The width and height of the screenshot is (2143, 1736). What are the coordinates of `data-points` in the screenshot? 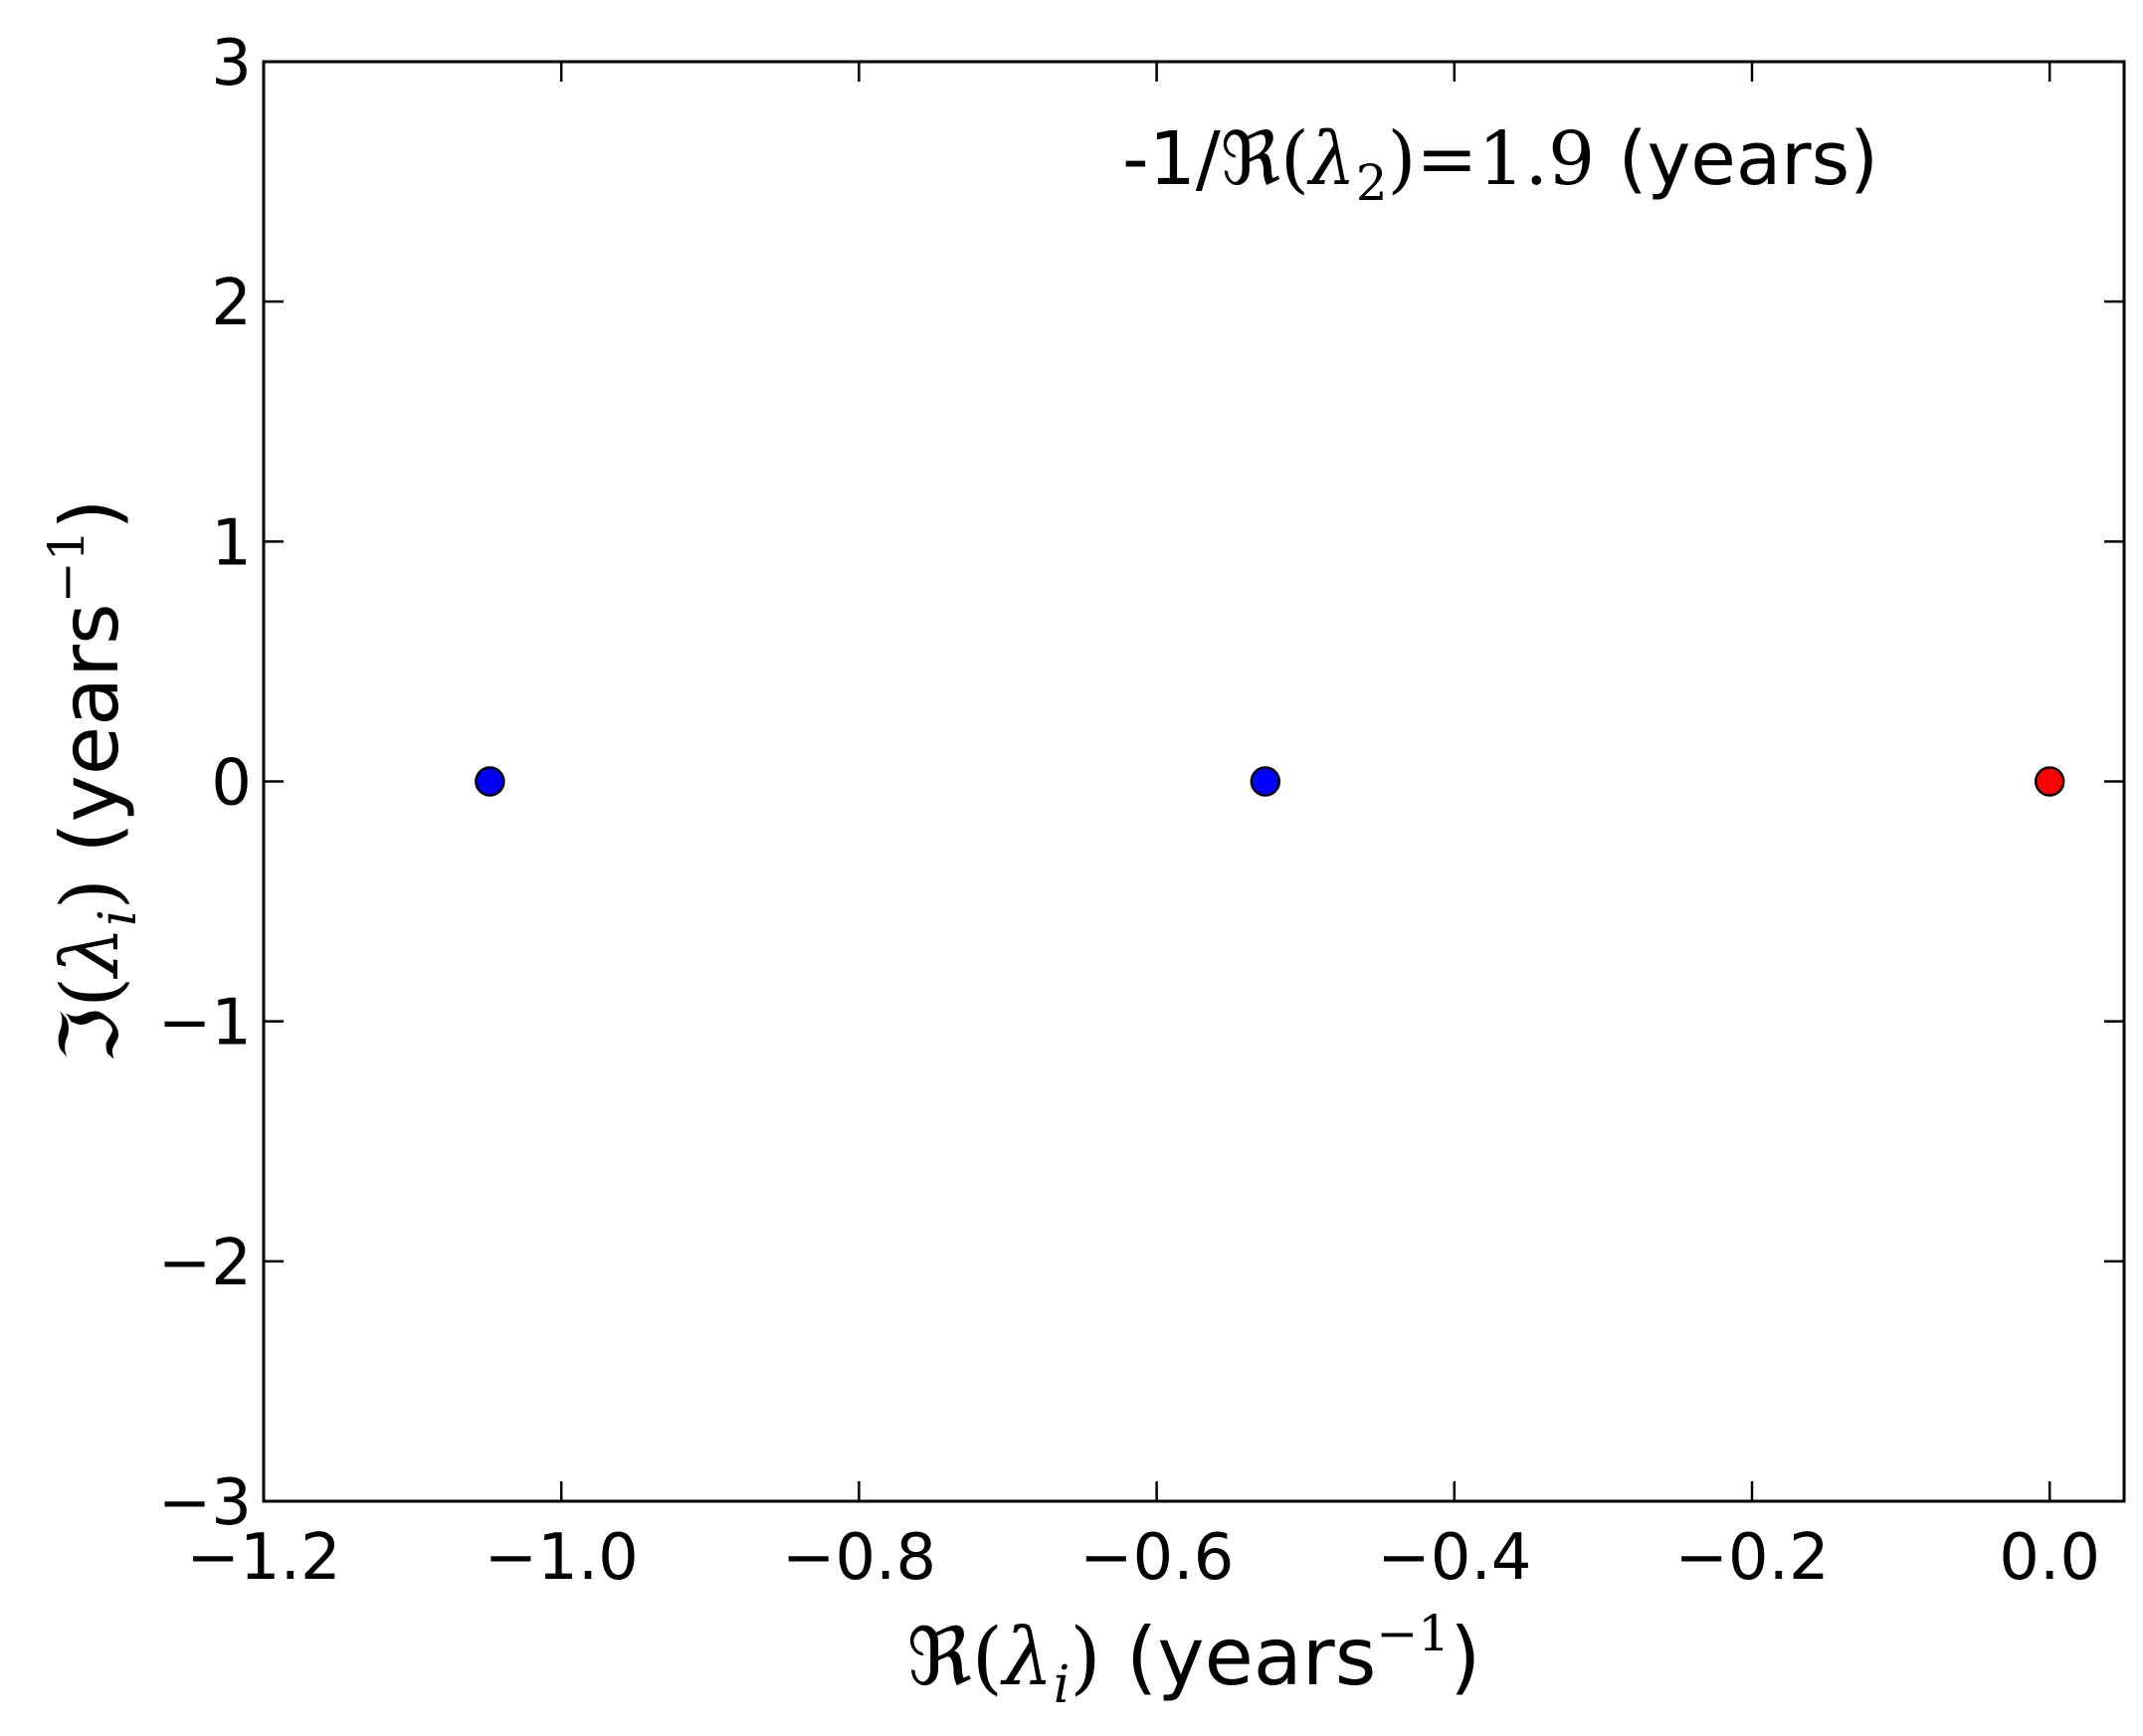 It's located at (1270, 782).